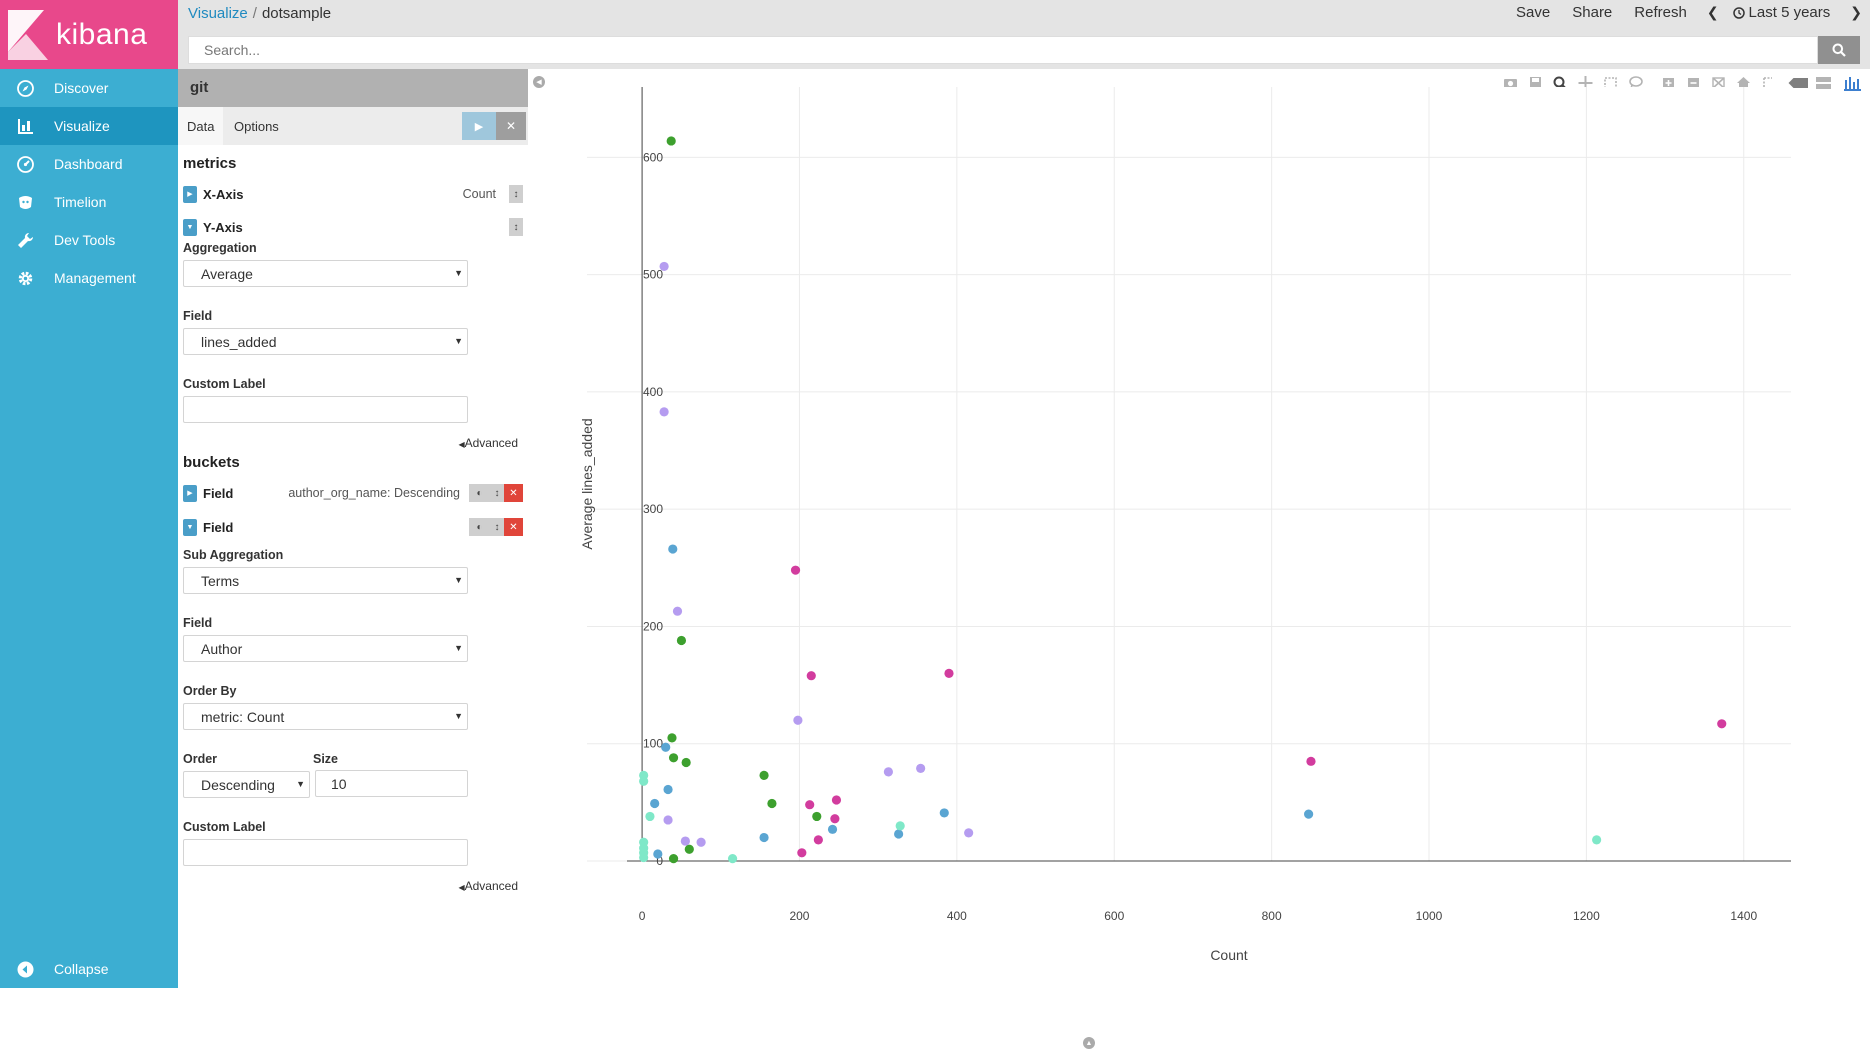 The image size is (1870, 1049). What do you see at coordinates (89, 202) in the screenshot?
I see `nav-item-timelion: Timelion` at bounding box center [89, 202].